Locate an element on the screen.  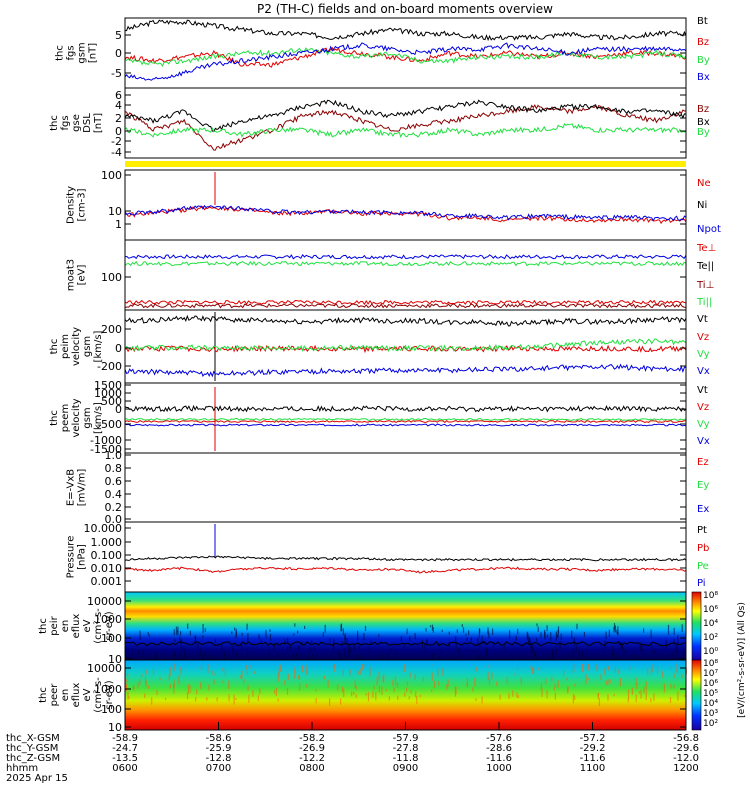
y-tick-label: 5 is located at coordinates (118, 35).